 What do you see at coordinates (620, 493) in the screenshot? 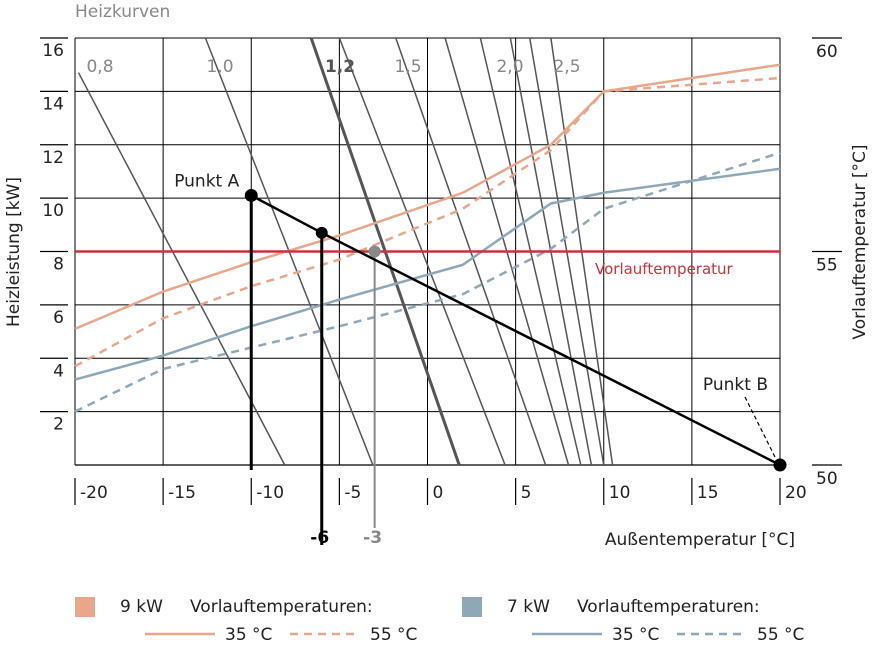
I see `x-tick-label: 10` at bounding box center [620, 493].